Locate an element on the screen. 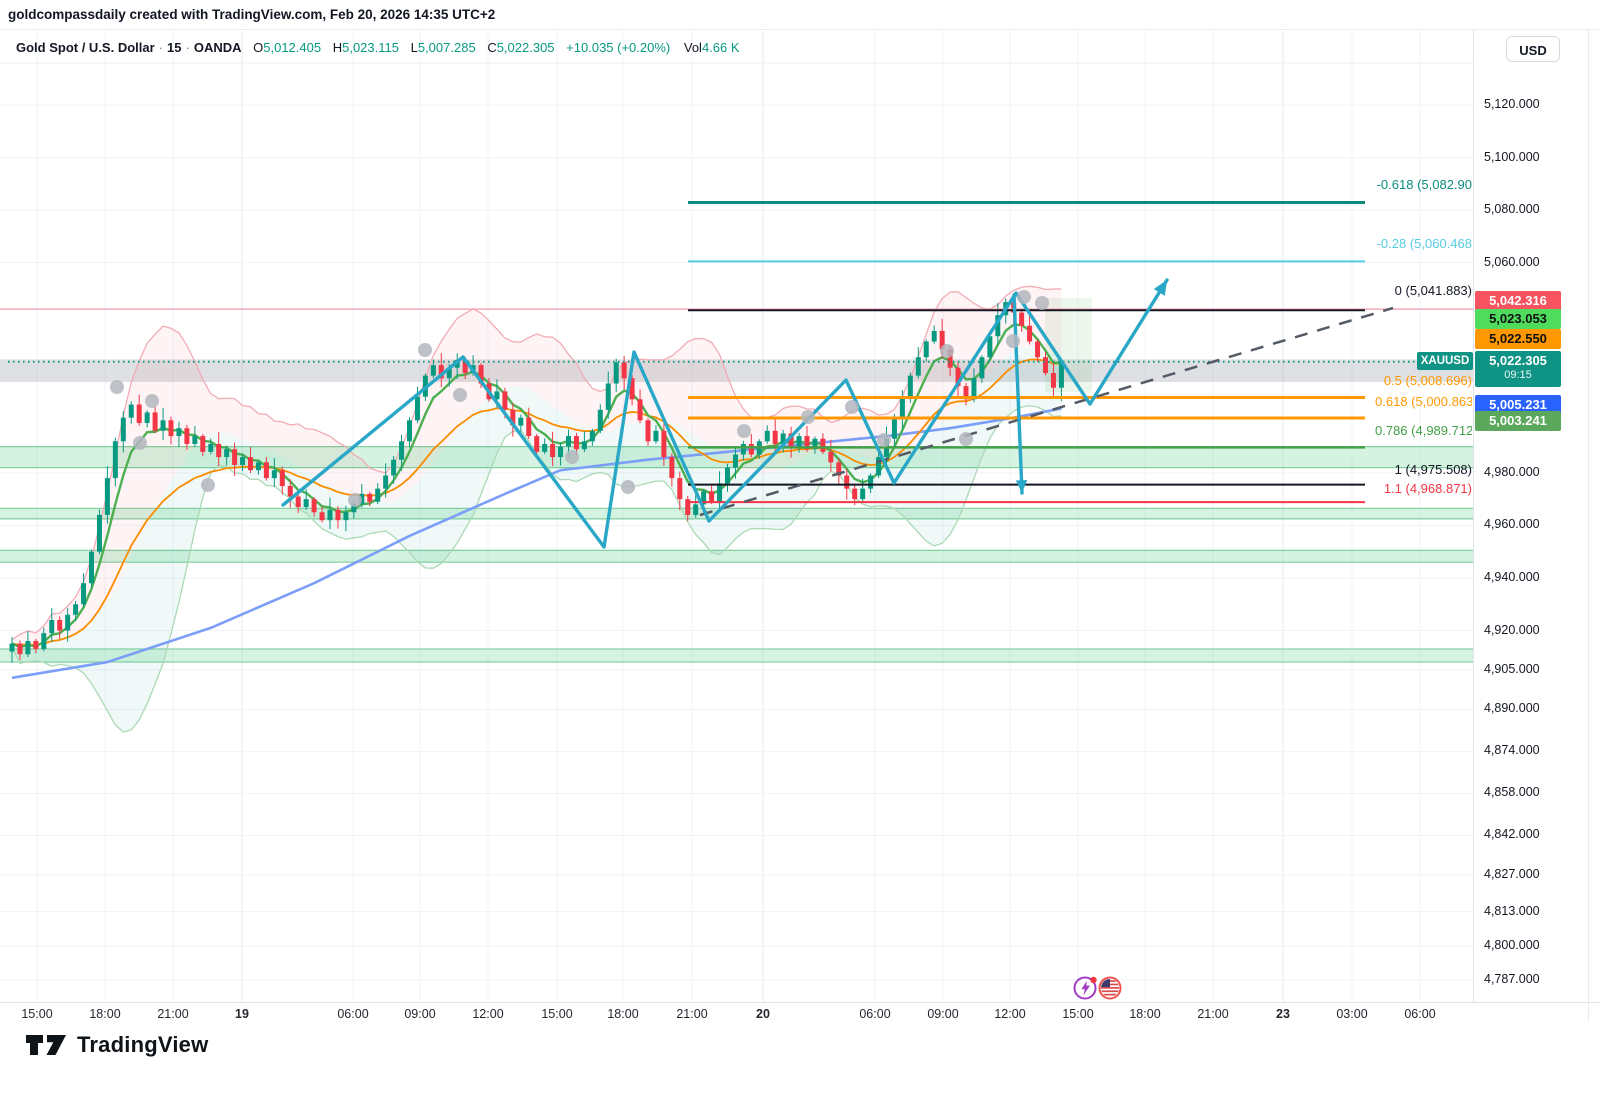  tradingview-logo: TradingView is located at coordinates (116, 1045).